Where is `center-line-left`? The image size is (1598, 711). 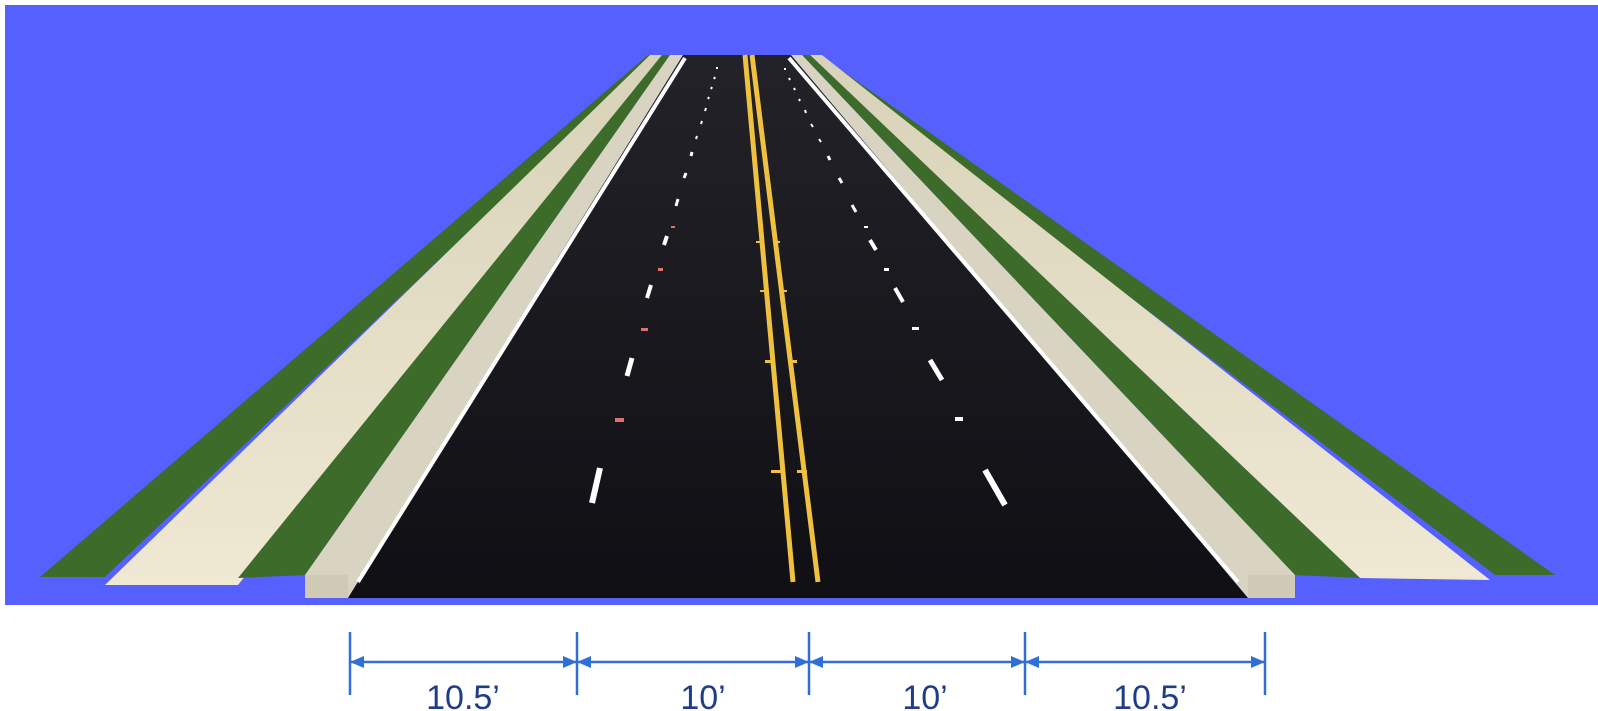 center-line-left is located at coordinates (769, 318).